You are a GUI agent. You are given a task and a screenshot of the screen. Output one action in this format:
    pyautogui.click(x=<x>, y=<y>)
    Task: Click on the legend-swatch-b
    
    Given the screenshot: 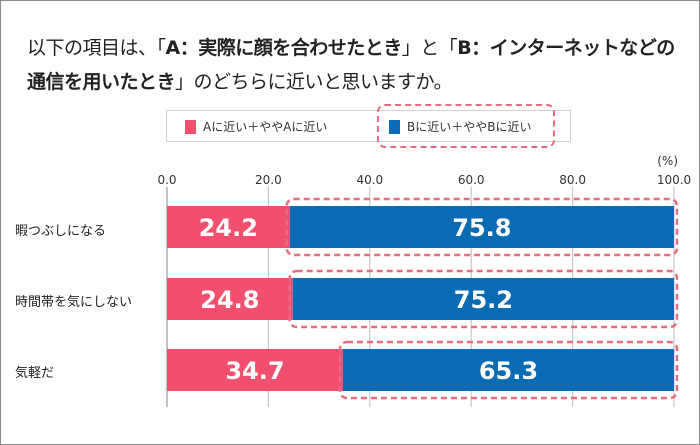 What is the action you would take?
    pyautogui.click(x=394, y=126)
    